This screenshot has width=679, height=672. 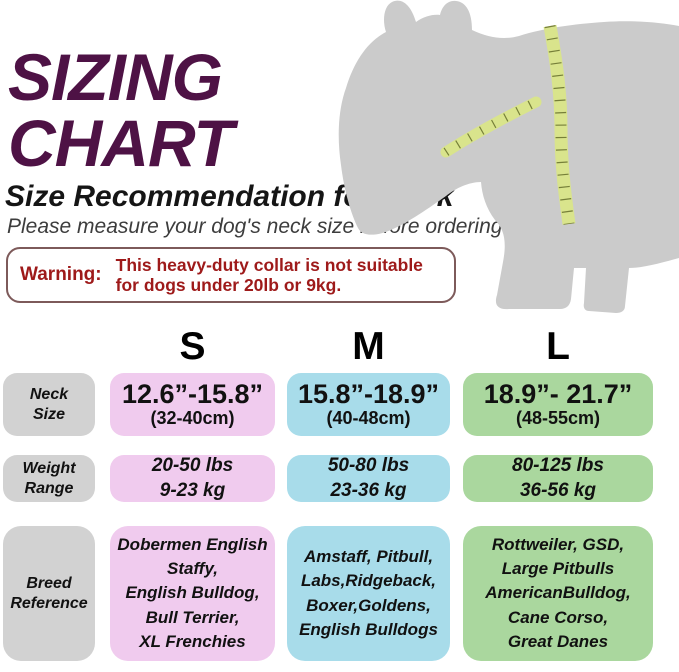 What do you see at coordinates (368, 394) in the screenshot?
I see `neck-size-inches-m: 15.8”-18.9”` at bounding box center [368, 394].